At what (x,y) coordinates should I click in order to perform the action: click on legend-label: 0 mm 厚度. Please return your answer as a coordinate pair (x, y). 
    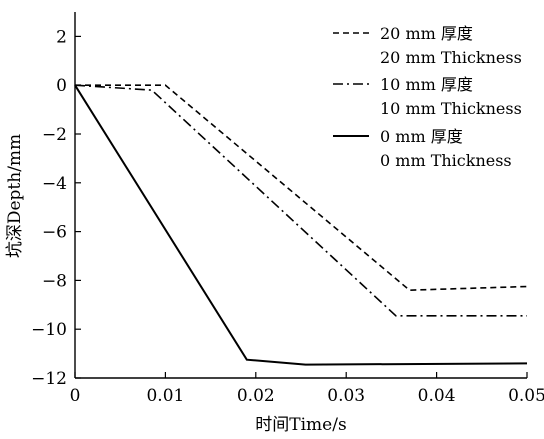
    Looking at the image, I should click on (421, 136).